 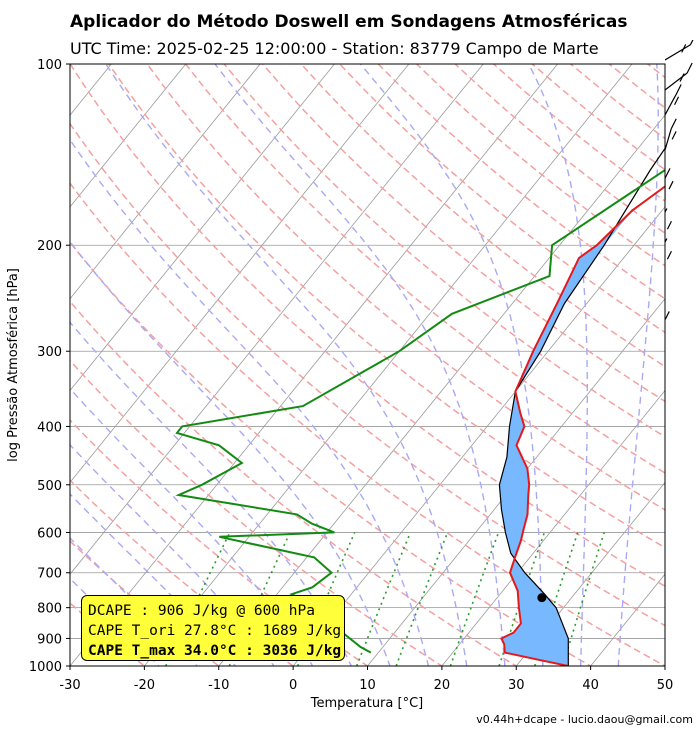 What do you see at coordinates (590, 685) in the screenshot?
I see `x-tick-label: 40` at bounding box center [590, 685].